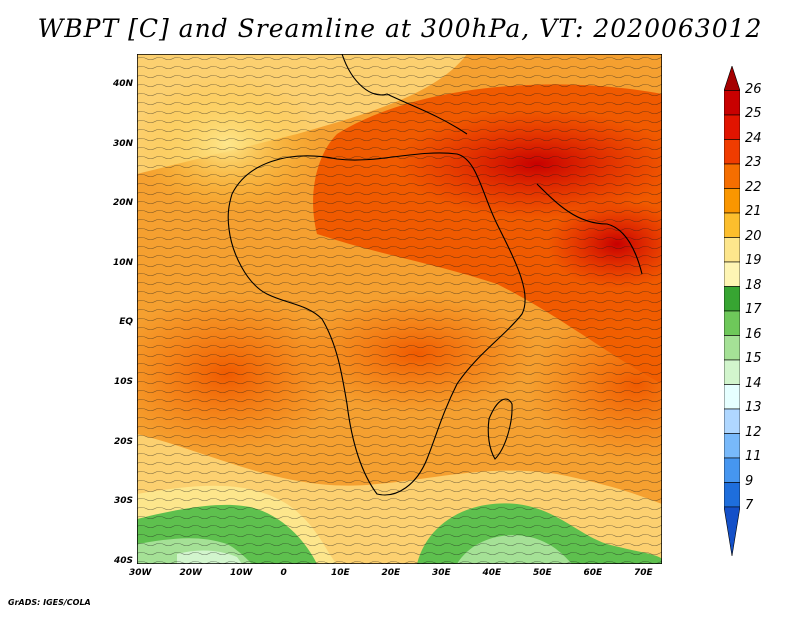 The width and height of the screenshot is (800, 618). What do you see at coordinates (49, 602) in the screenshot?
I see `grads-credit: GrADS: IGES/COLA` at bounding box center [49, 602].